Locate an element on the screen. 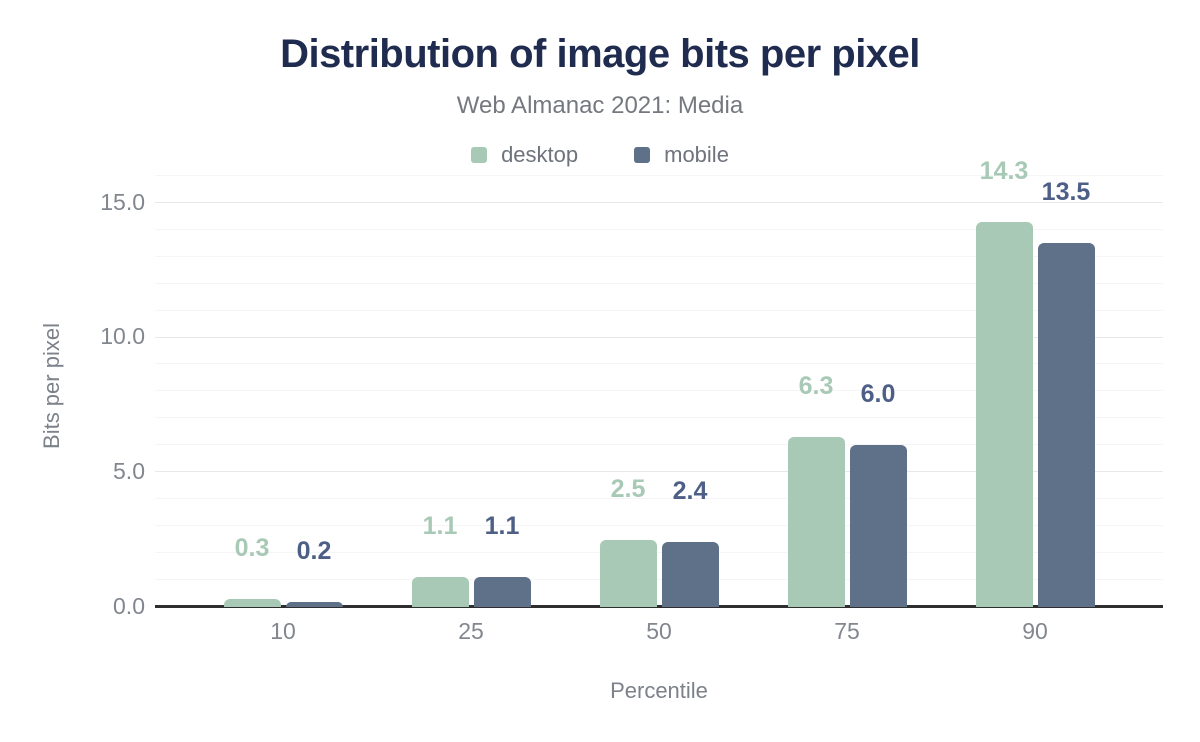 Image resolution: width=1200 pixels, height=742 pixels. legend-label: mobile is located at coordinates (696, 154).